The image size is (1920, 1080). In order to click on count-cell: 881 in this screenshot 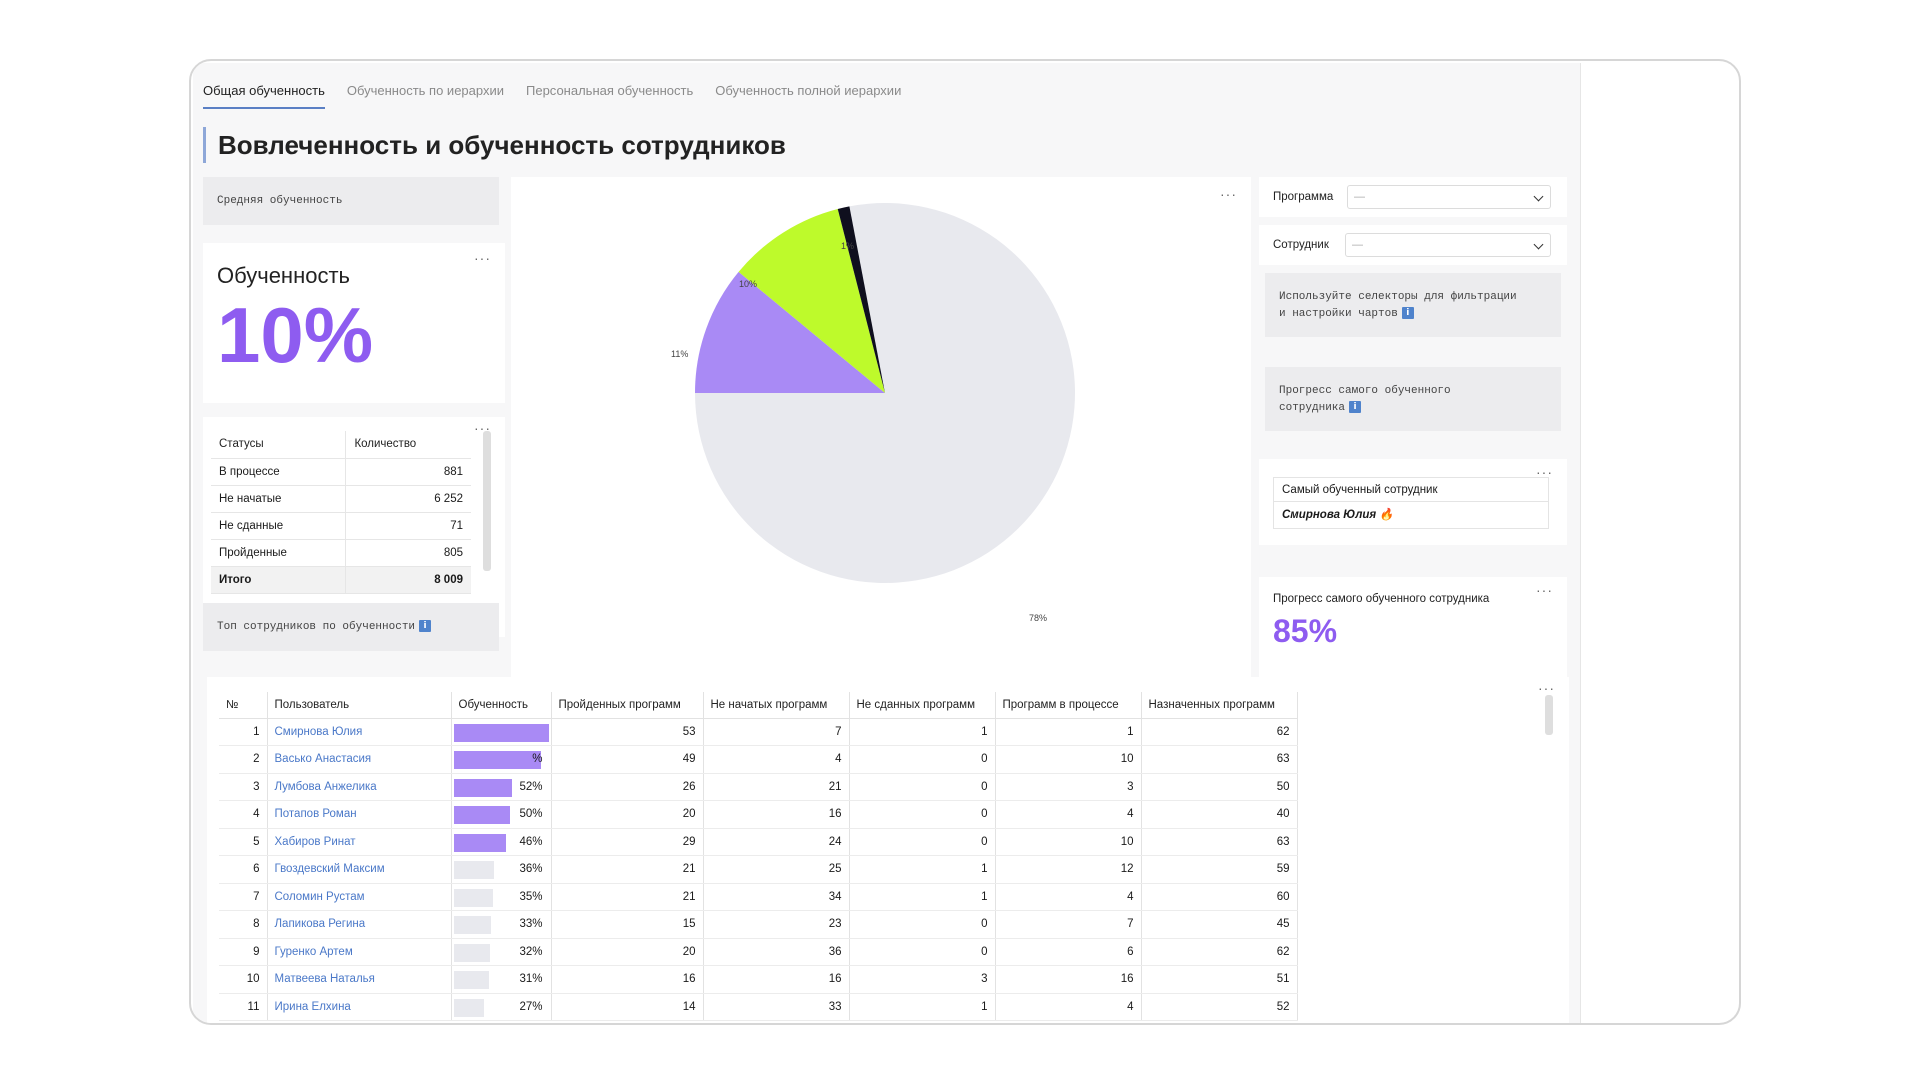, I will do `click(408, 472)`.